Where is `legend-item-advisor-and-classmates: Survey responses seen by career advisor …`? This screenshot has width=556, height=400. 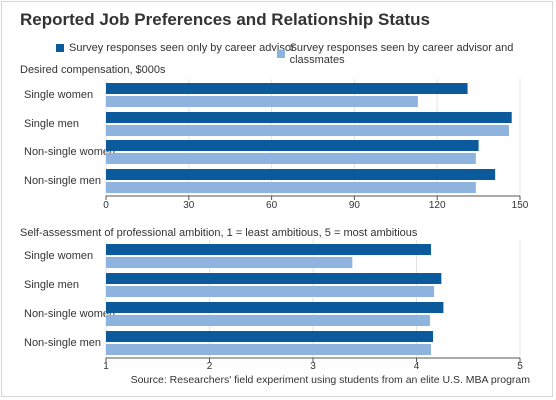
legend-item-advisor-and-classmates: Survey responses seen by career advisor … is located at coordinates (416, 54).